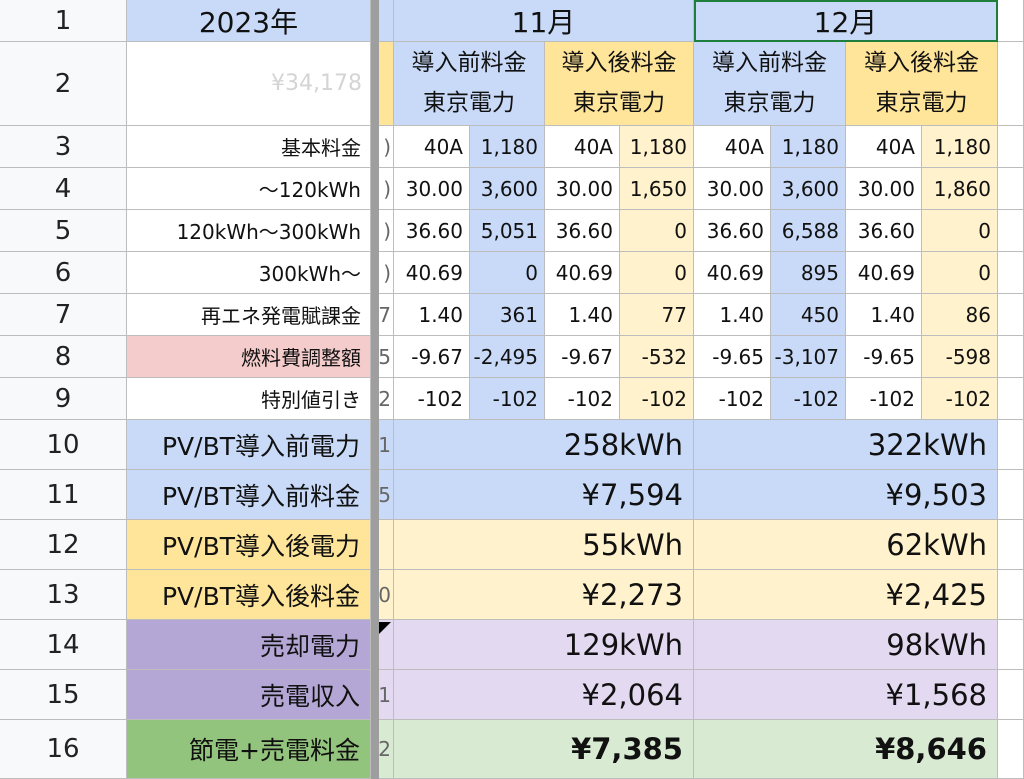 This screenshot has width=1024, height=779. I want to click on cell-r3-nov-after-unit: 40A, so click(582, 147).